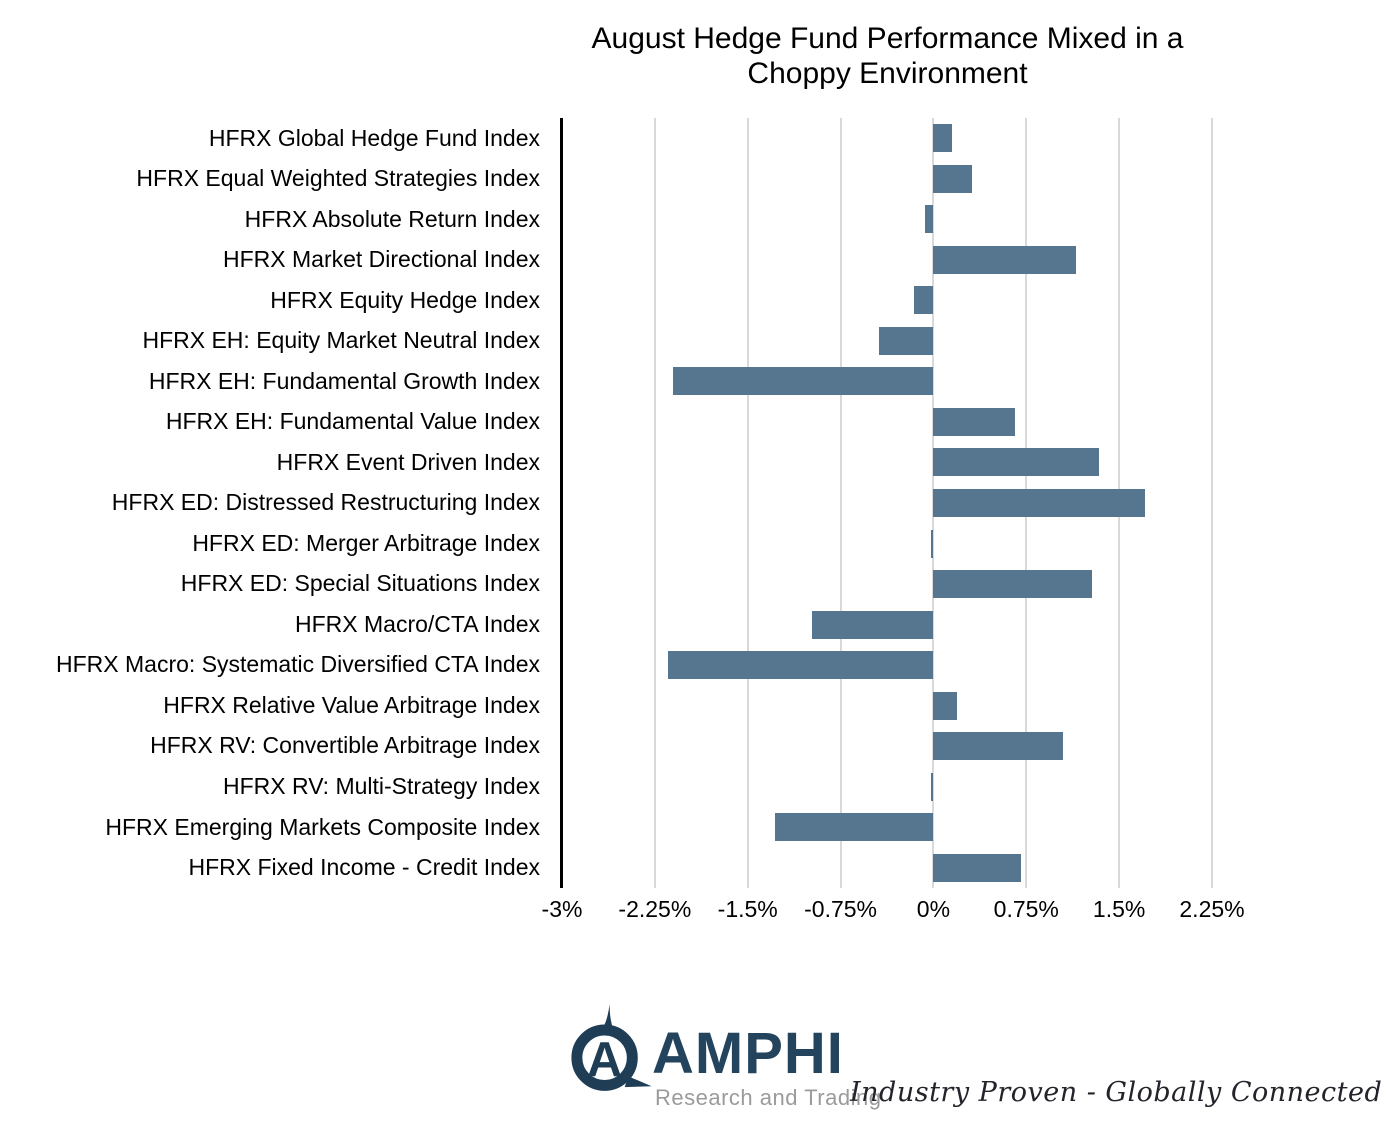 Image resolution: width=1386 pixels, height=1126 pixels. I want to click on amphi-logo-icon: A, so click(611, 1047).